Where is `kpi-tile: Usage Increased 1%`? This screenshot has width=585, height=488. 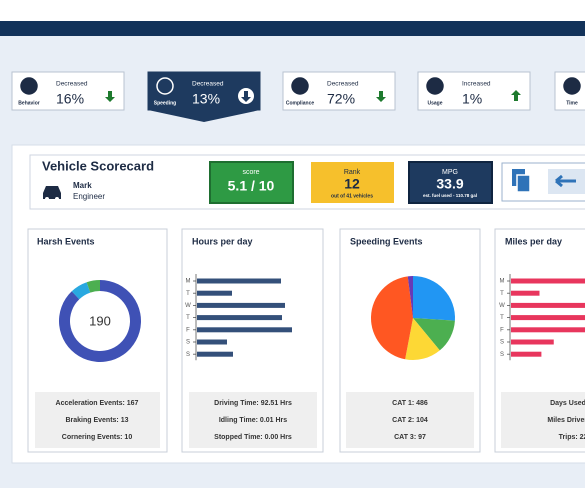 kpi-tile: Usage Increased 1% is located at coordinates (474, 91).